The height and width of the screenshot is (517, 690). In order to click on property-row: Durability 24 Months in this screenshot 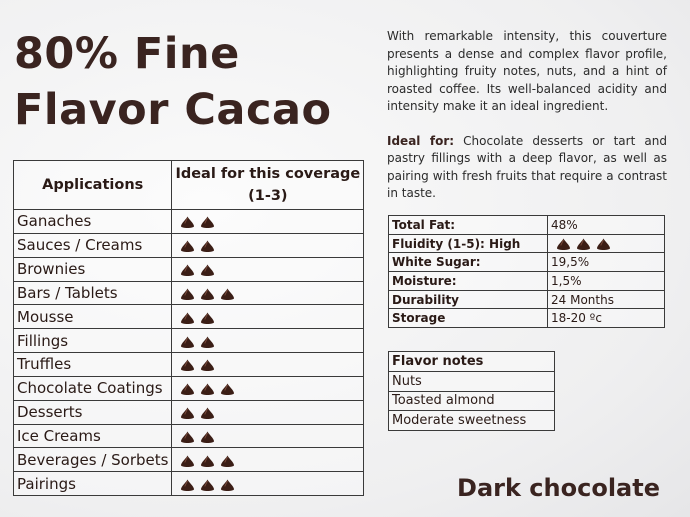, I will do `click(526, 299)`.